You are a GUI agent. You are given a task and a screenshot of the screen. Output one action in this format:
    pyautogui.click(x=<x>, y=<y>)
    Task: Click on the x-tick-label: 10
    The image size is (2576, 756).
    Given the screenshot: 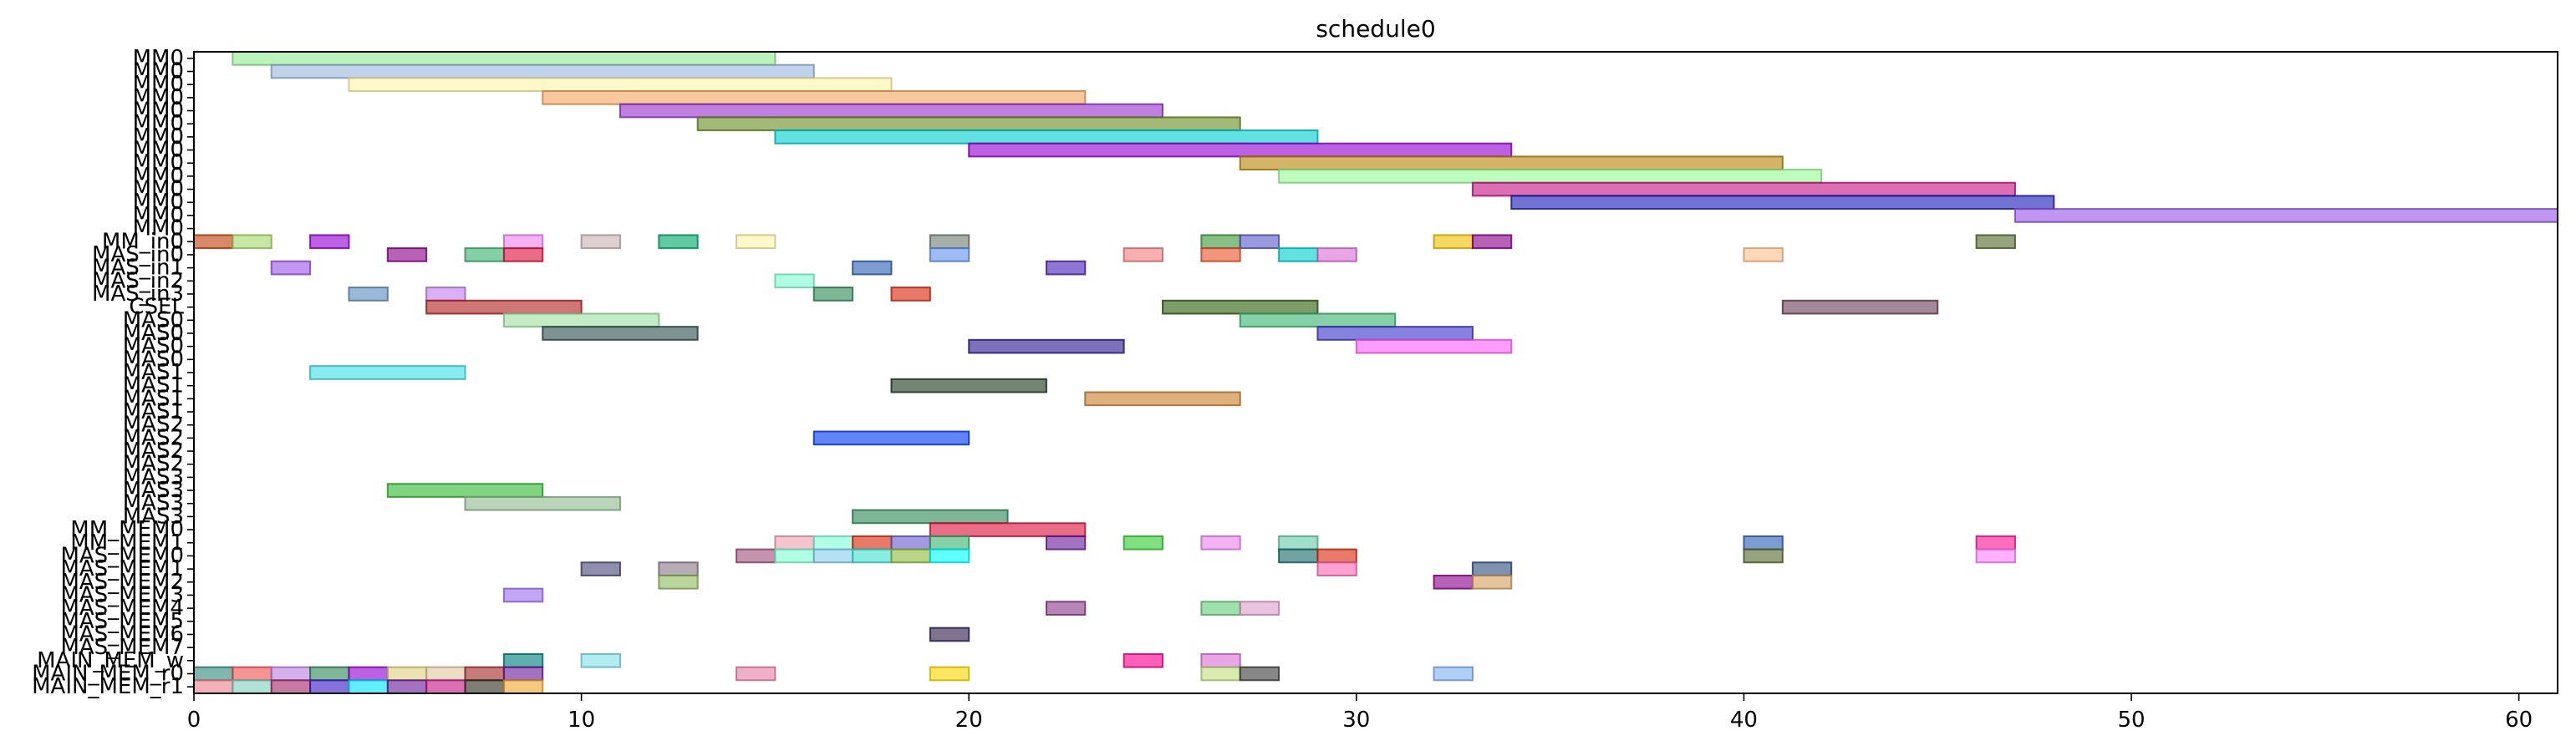 What is the action you would take?
    pyautogui.click(x=581, y=720)
    